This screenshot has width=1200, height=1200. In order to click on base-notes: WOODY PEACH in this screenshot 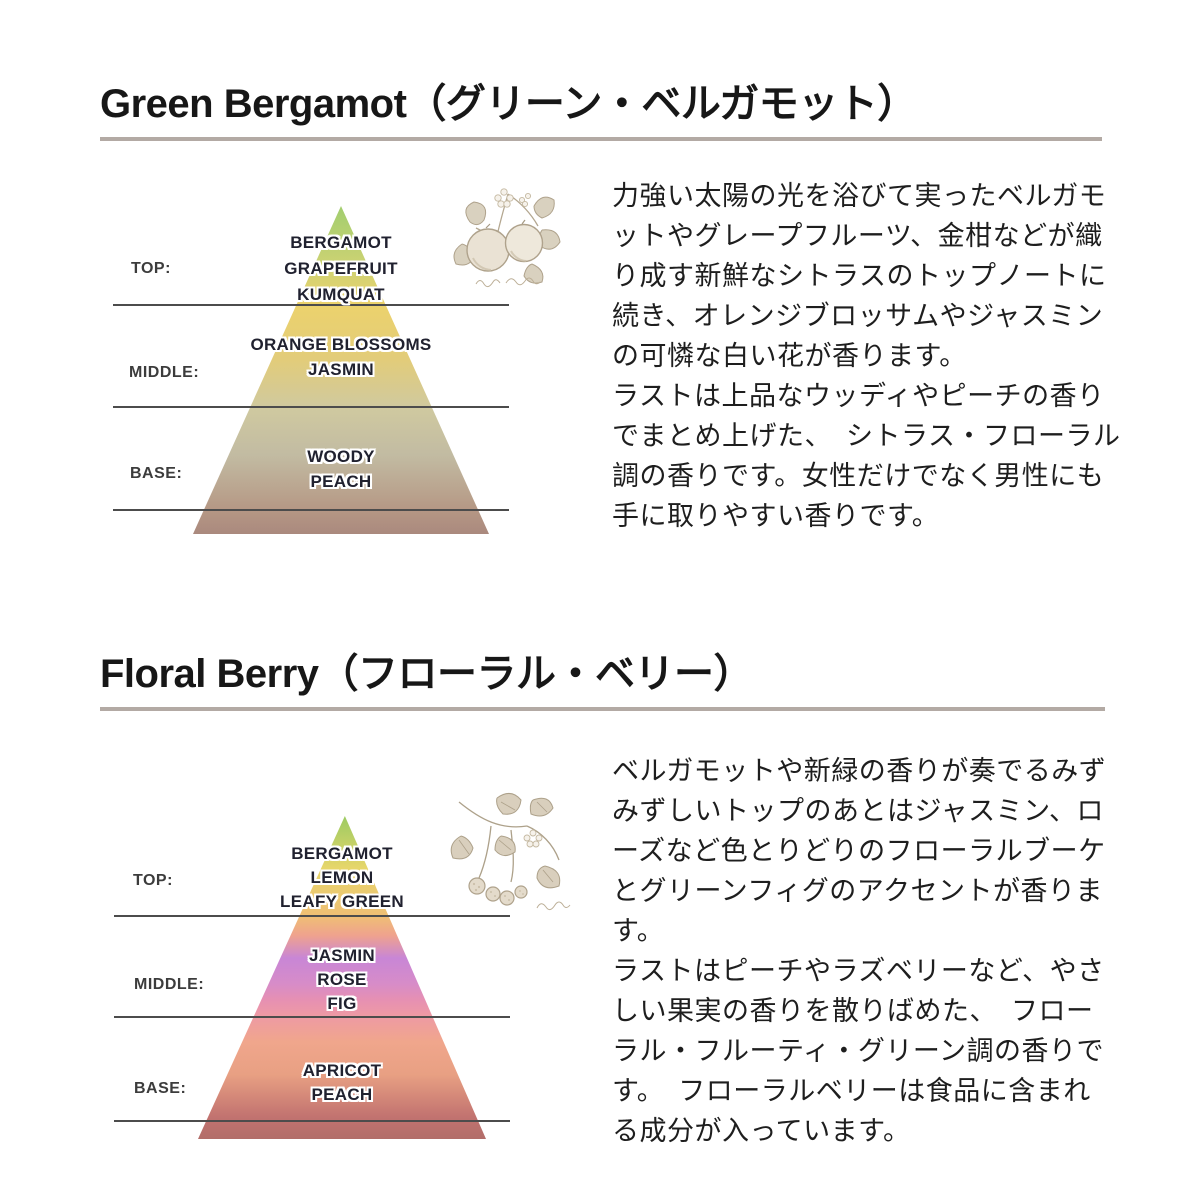, I will do `click(341, 469)`.